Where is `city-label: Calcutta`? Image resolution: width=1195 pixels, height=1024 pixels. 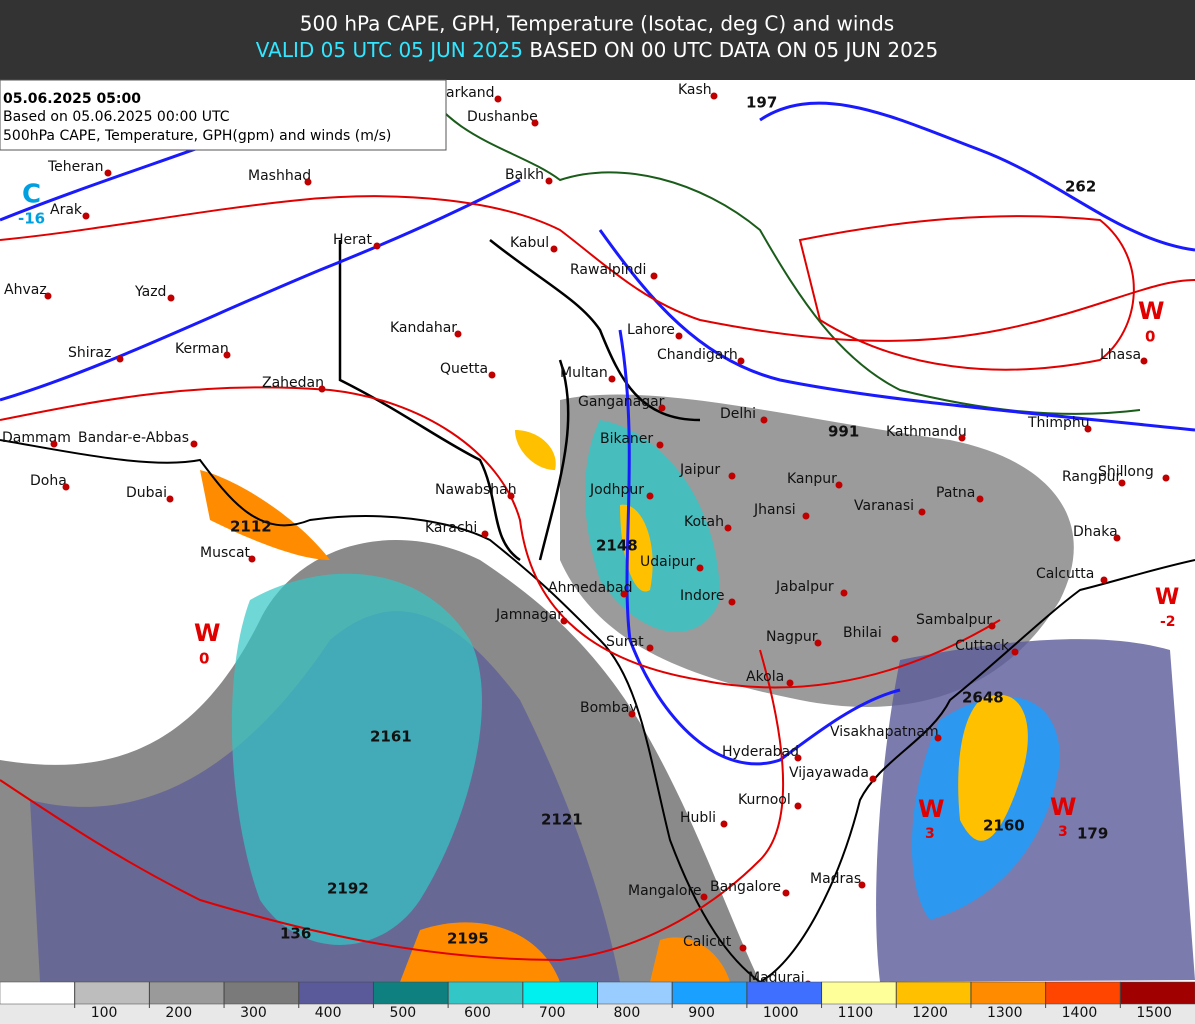
city-label: Calcutta is located at coordinates (1065, 574).